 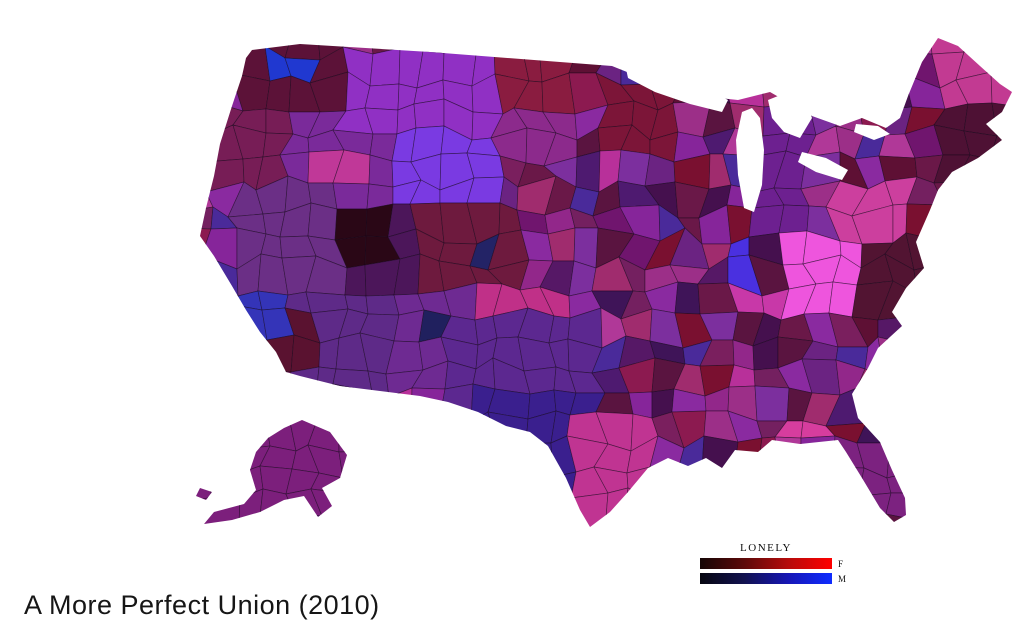 I want to click on legend-label-female: F, so click(x=841, y=563).